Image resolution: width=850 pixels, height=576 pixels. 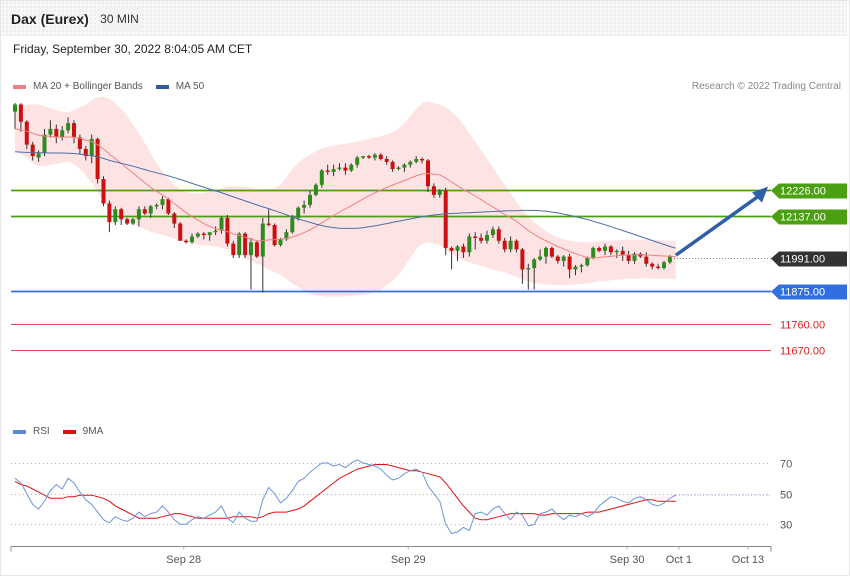 What do you see at coordinates (627, 560) in the screenshot?
I see `time-axis-label: Sep 30` at bounding box center [627, 560].